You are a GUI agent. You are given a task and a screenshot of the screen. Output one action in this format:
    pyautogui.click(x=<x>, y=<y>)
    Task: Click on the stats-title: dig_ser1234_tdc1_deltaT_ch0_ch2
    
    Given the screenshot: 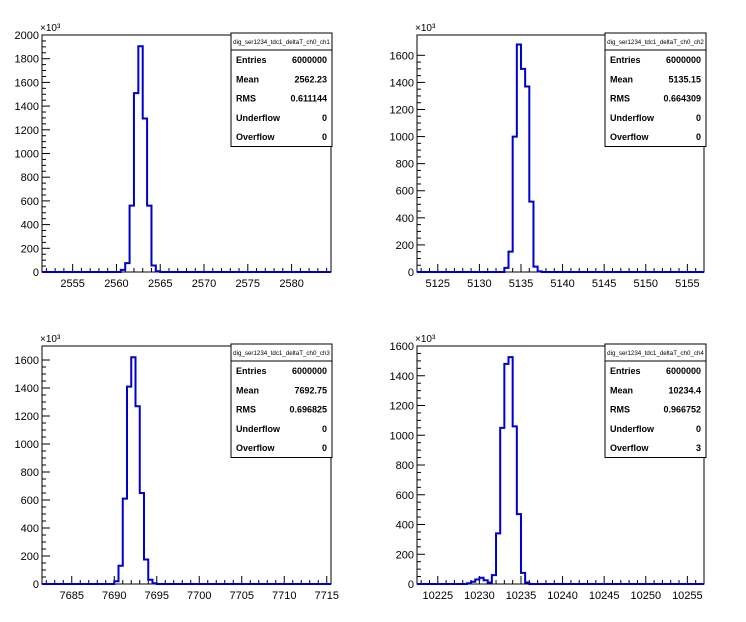 What is the action you would take?
    pyautogui.click(x=655, y=42)
    